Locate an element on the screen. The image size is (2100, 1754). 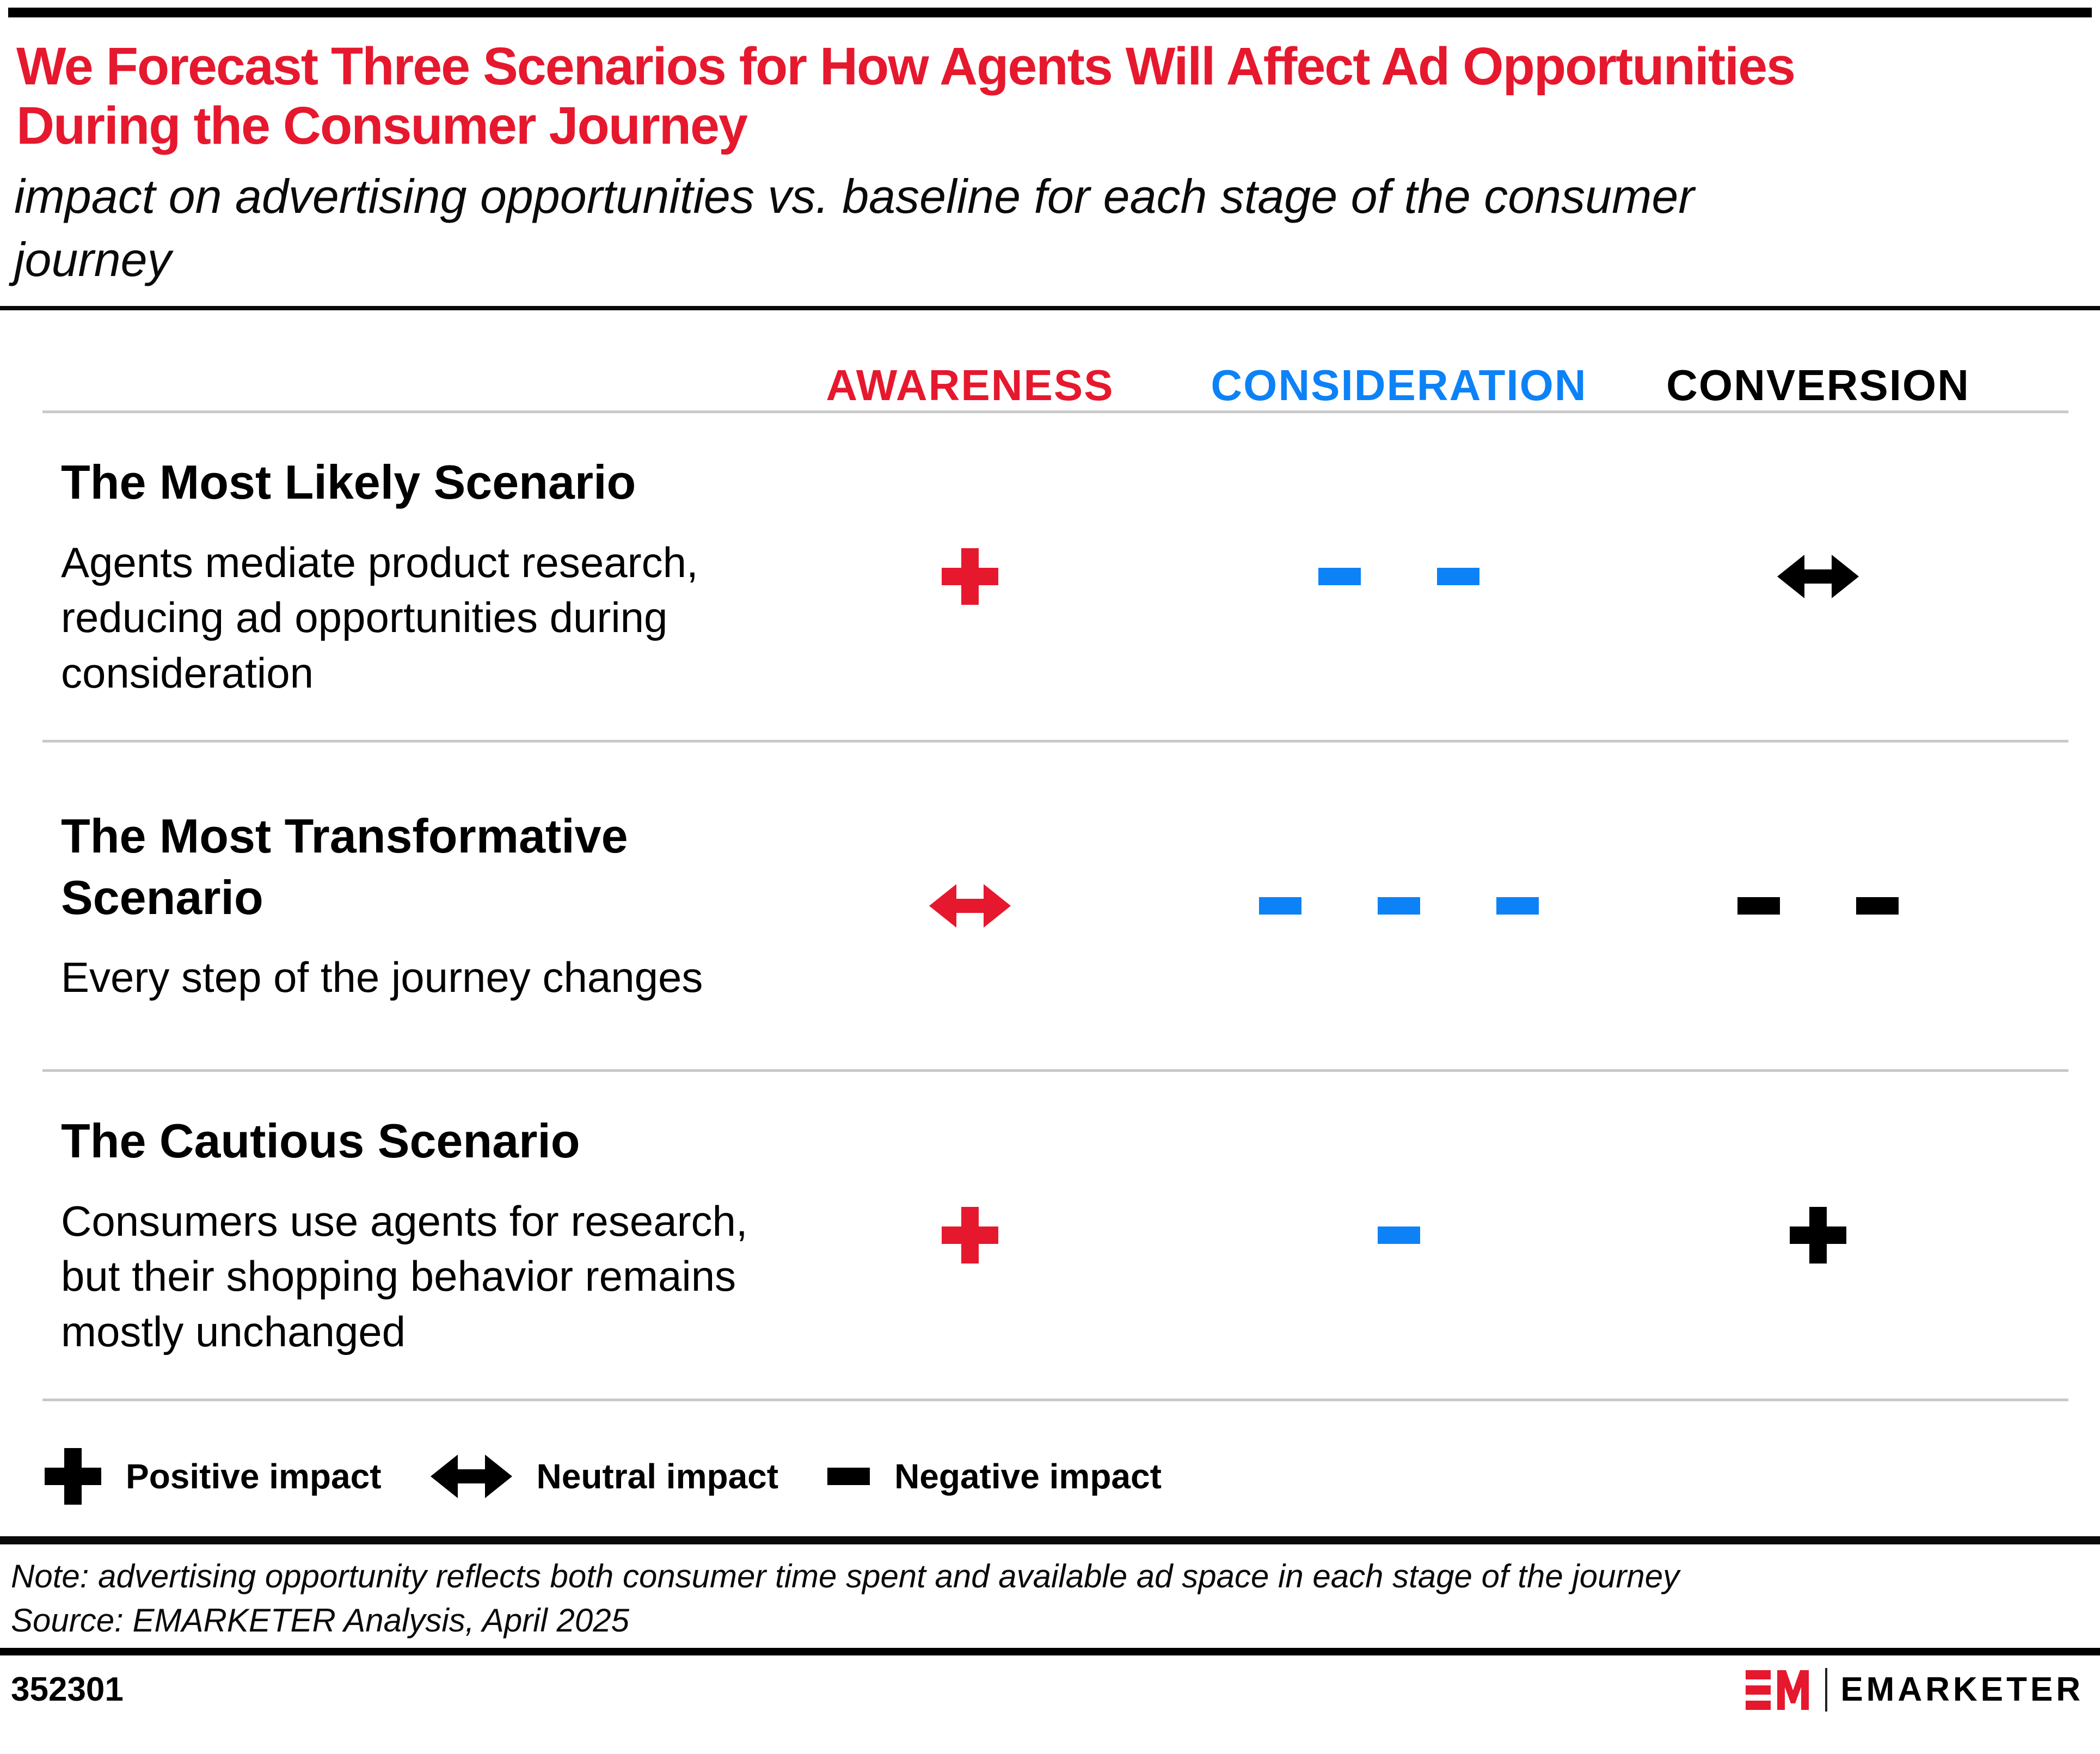
emarketer-logo-icon is located at coordinates (1779, 1690).